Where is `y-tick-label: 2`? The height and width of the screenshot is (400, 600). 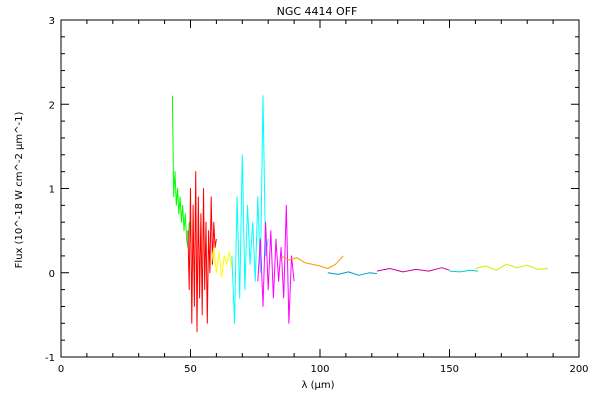 y-tick-label: 2 is located at coordinates (52, 105).